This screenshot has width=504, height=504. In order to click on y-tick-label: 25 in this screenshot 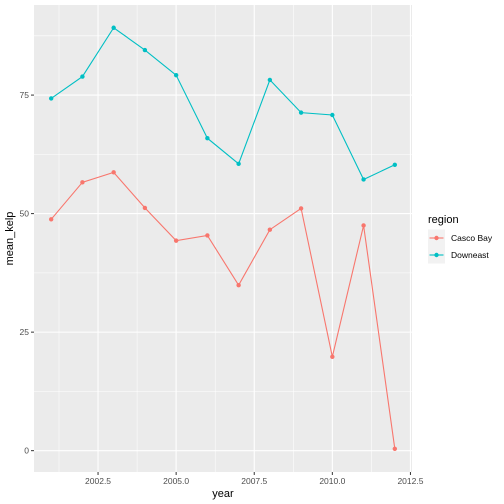, I will do `click(25, 332)`.